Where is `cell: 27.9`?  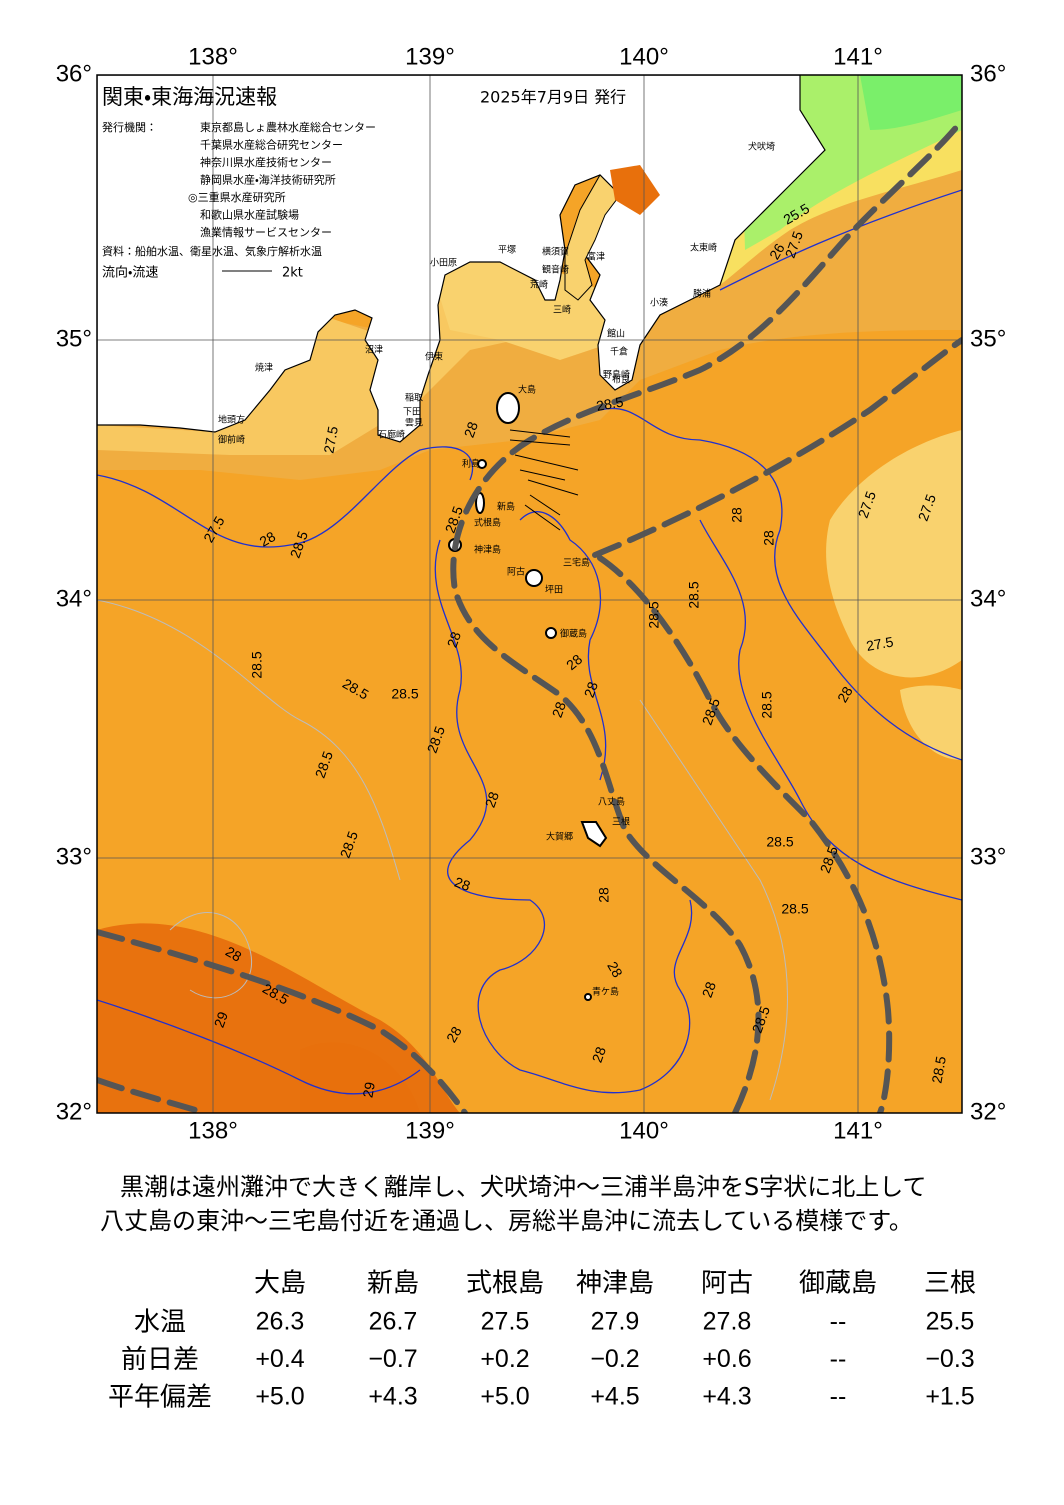 cell: 27.9 is located at coordinates (615, 1322).